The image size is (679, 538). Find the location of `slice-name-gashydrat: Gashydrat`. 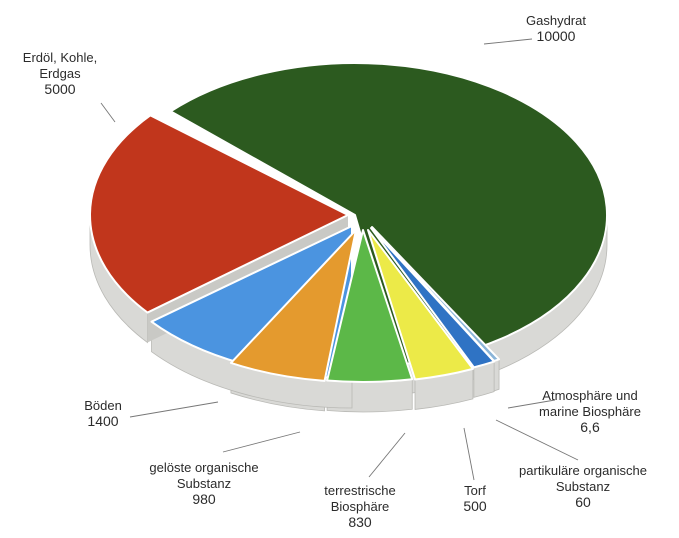

slice-name-gashydrat: Gashydrat is located at coordinates (556, 20).